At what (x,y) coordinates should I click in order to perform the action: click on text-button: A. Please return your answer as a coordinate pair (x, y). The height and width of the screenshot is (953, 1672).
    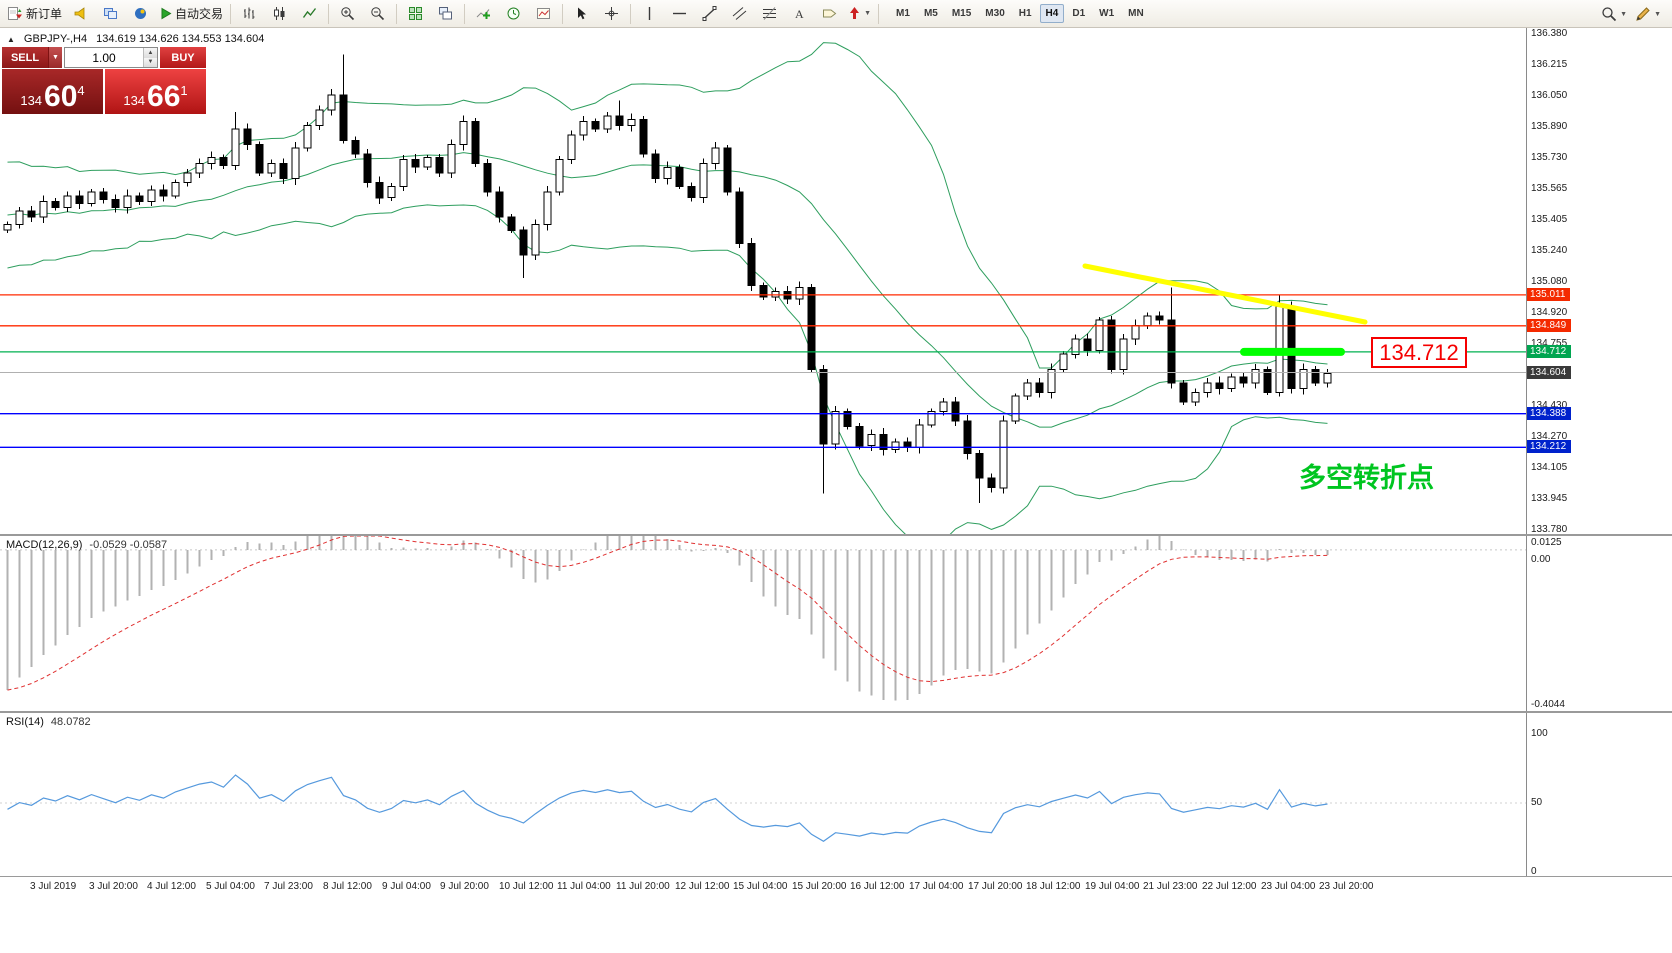
    Looking at the image, I should click on (799, 14).